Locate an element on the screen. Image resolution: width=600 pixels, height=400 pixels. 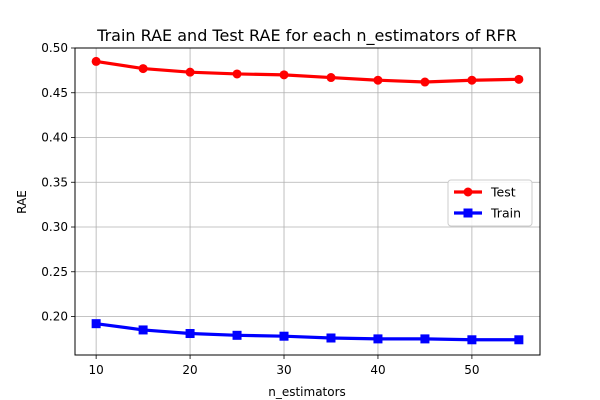
y-axis-label: RAE is located at coordinates (22, 202).